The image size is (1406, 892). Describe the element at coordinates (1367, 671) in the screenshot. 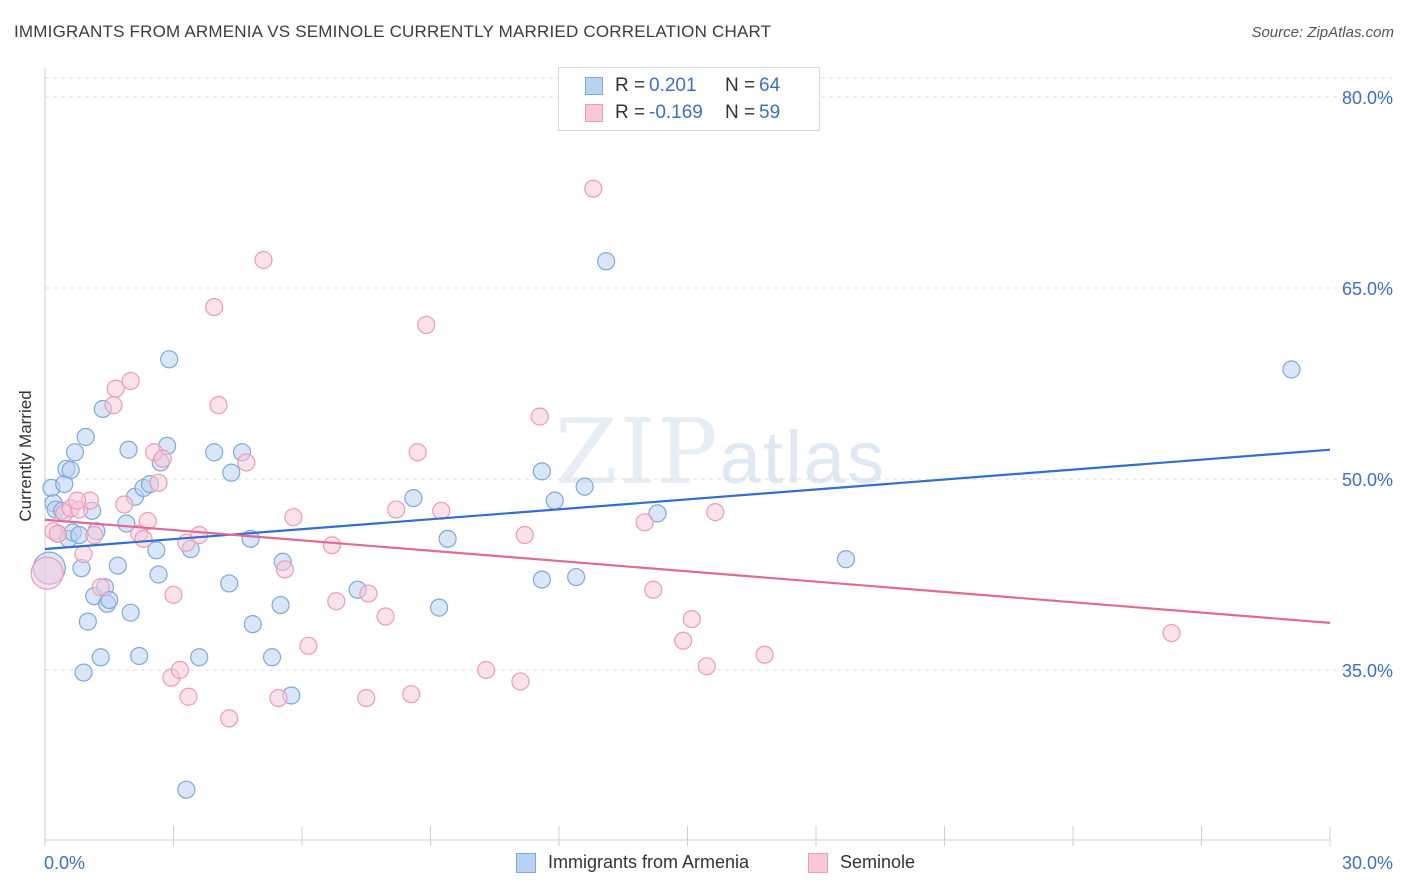

I see `y-tick-label: 35.0%` at that location.